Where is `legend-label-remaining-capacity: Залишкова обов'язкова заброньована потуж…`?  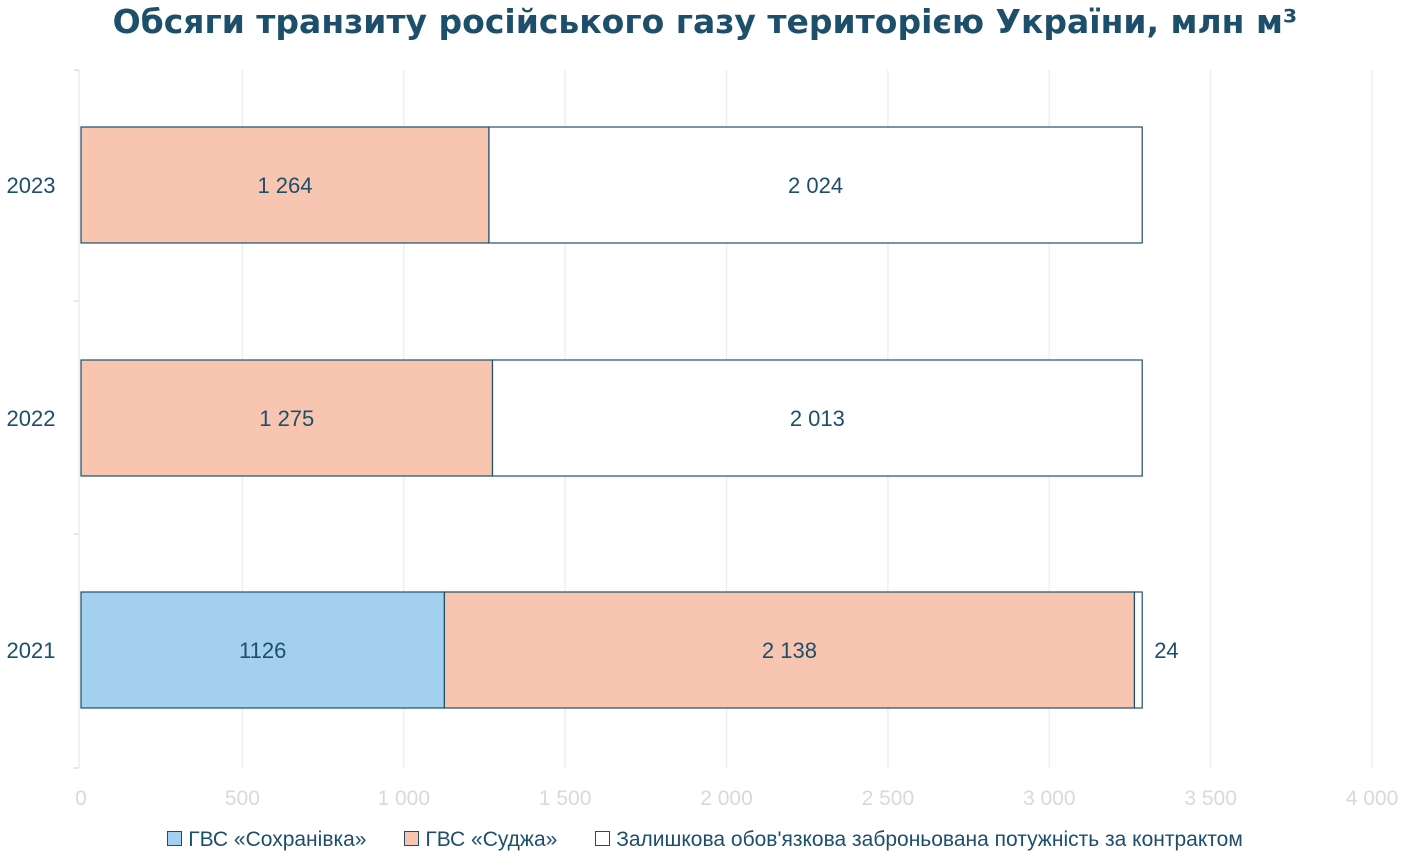
legend-label-remaining-capacity: Залишкова обов'язкова заброньована потуж… is located at coordinates (929, 839).